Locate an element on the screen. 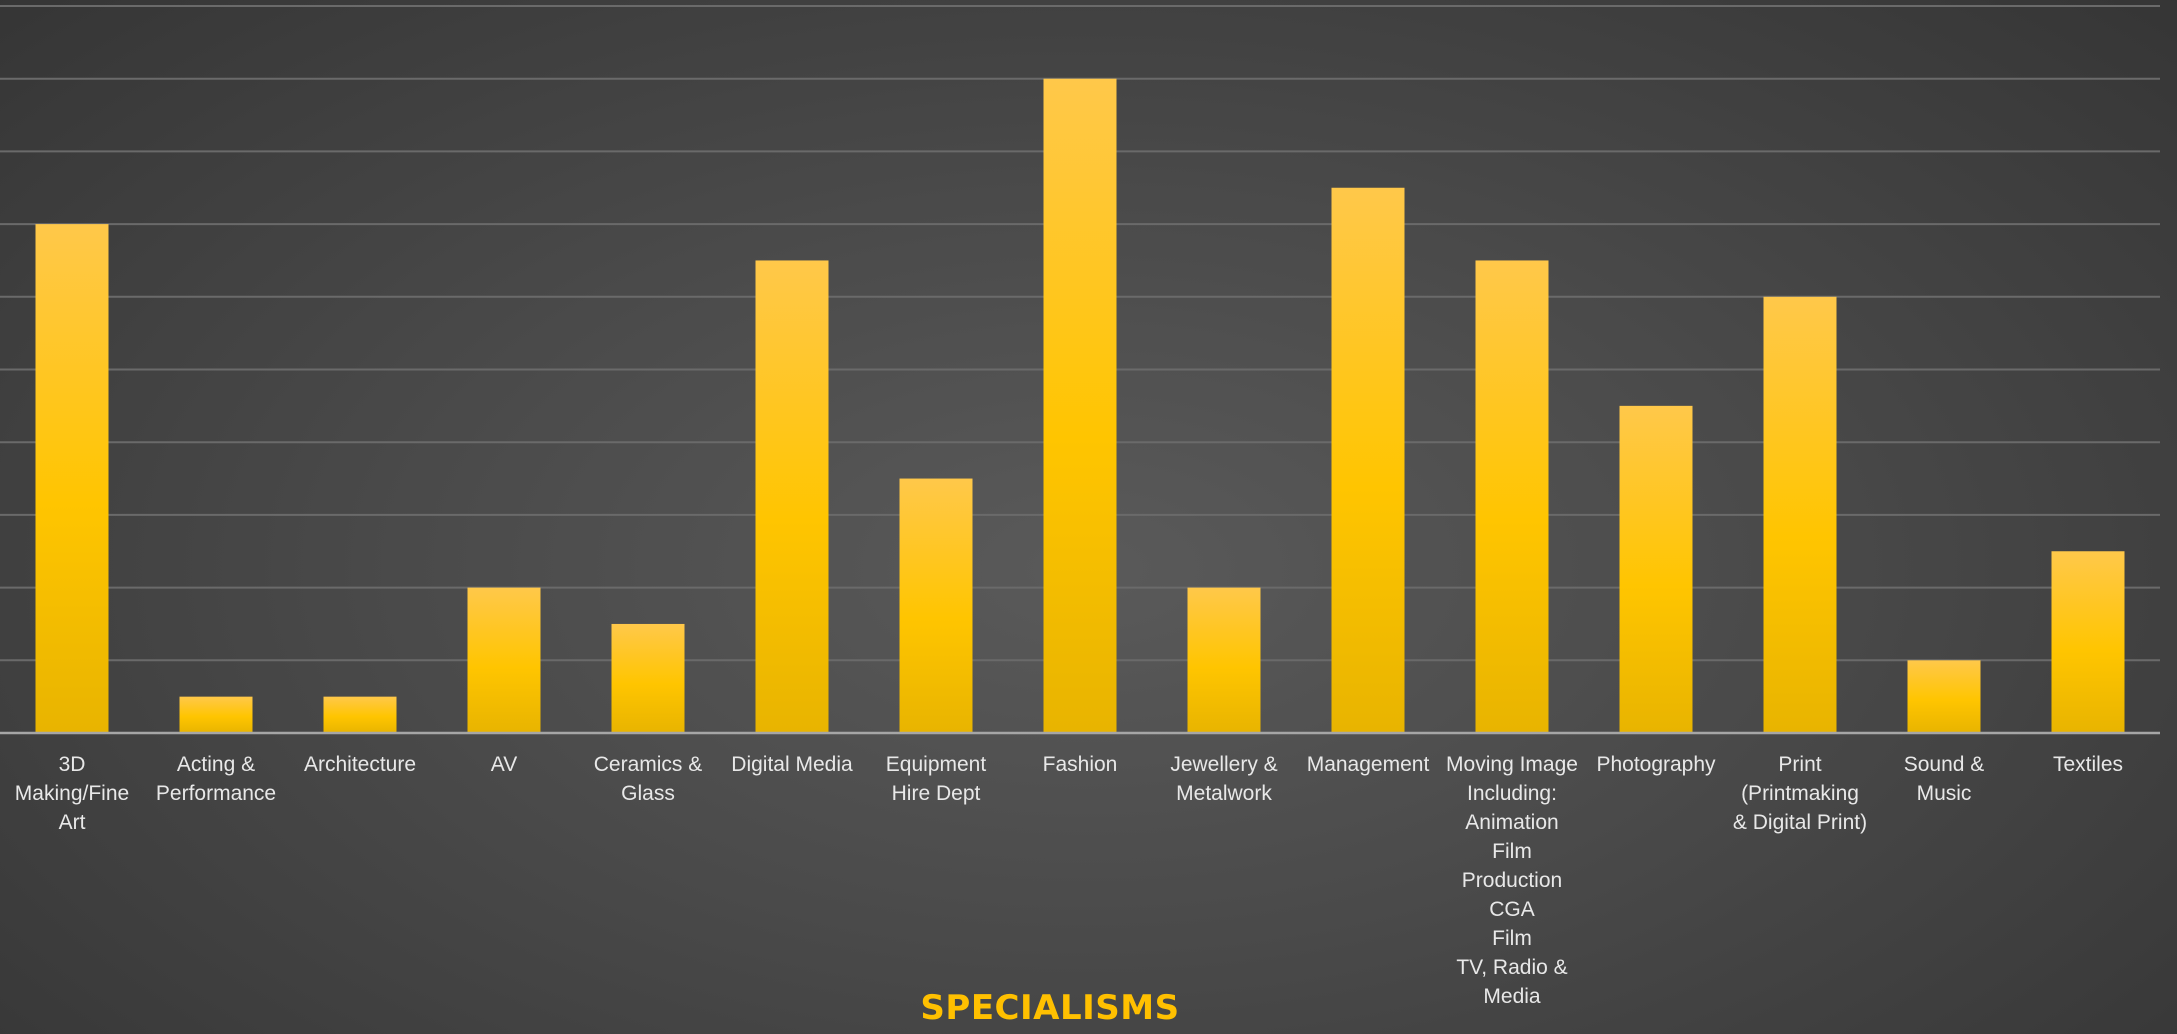  x-tick-label: Textiles is located at coordinates (2088, 764).